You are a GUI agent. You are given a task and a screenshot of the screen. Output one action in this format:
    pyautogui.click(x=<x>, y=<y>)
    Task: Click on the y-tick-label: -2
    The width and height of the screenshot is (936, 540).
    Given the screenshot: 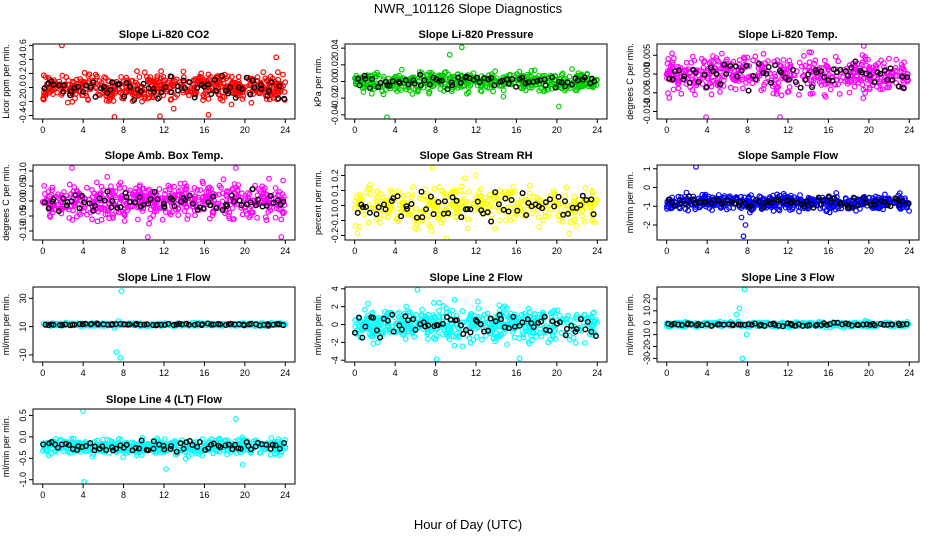 What is the action you would take?
    pyautogui.click(x=647, y=225)
    